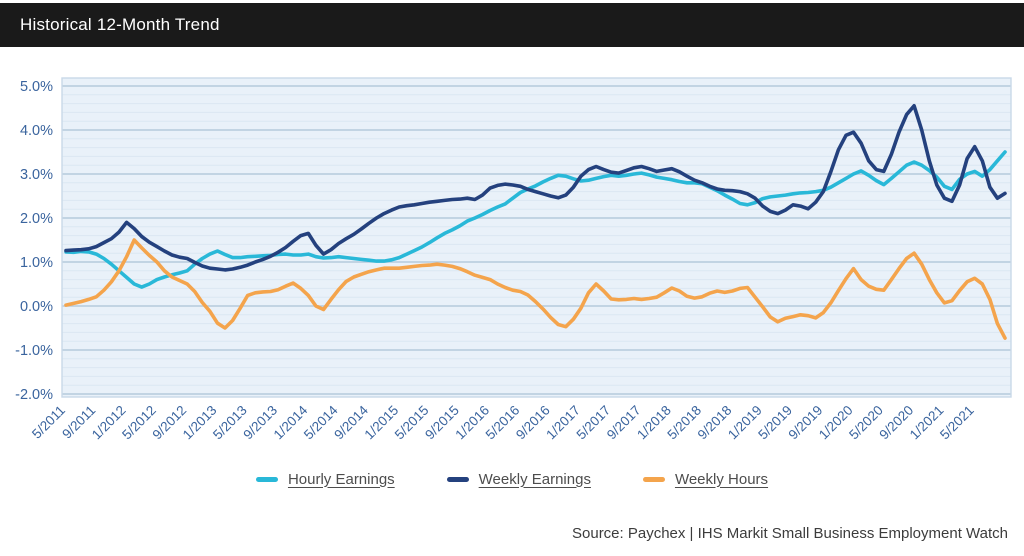 This screenshot has width=1024, height=556. I want to click on title-bar: Historical 12-Month Trend, so click(512, 25).